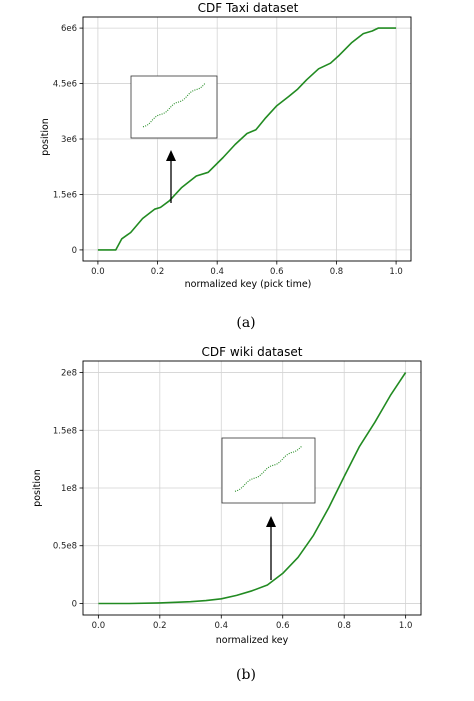 The image size is (474, 701). Describe the element at coordinates (246, 675) in the screenshot. I see `chart-b-caption: (b)` at that location.